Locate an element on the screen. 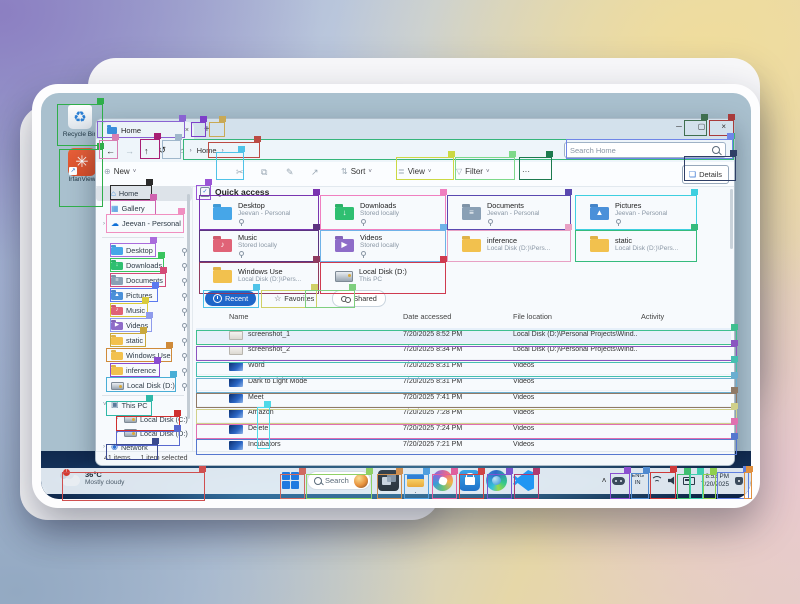 Image resolution: width=800 pixels, height=604 pixels. file-row: Amazon 7/20/2025 7:28 PM Videos is located at coordinates (463, 415).